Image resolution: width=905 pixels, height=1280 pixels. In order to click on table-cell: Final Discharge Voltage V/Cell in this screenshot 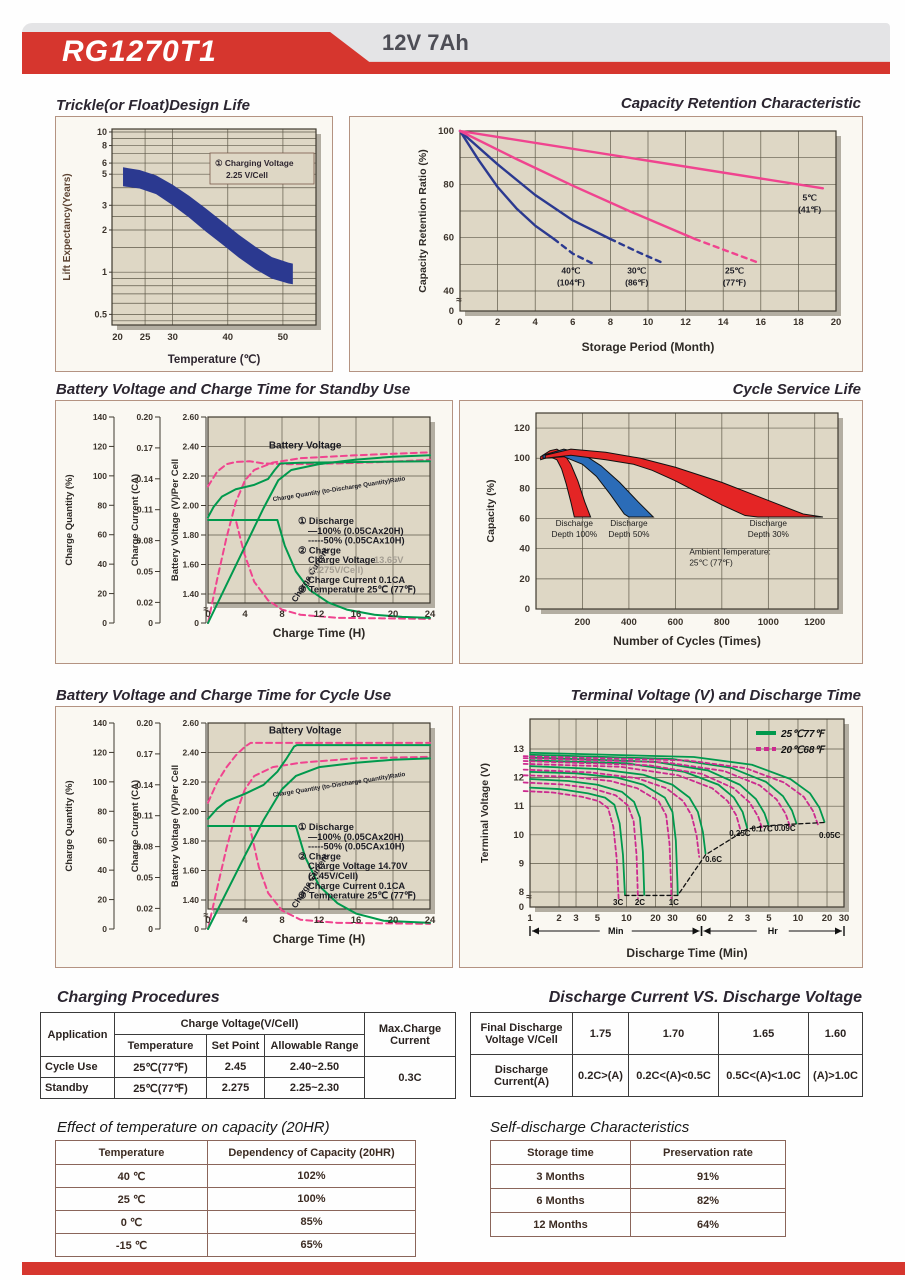, I will do `click(521, 1033)`.